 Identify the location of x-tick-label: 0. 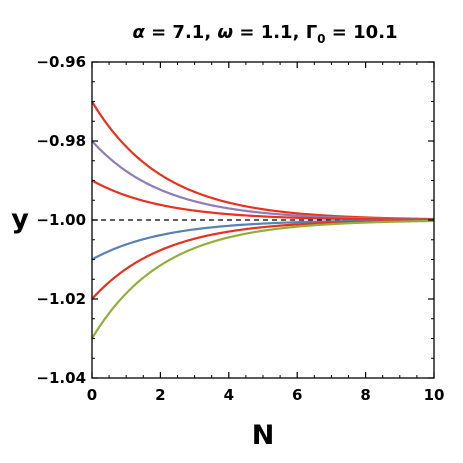
(92, 395).